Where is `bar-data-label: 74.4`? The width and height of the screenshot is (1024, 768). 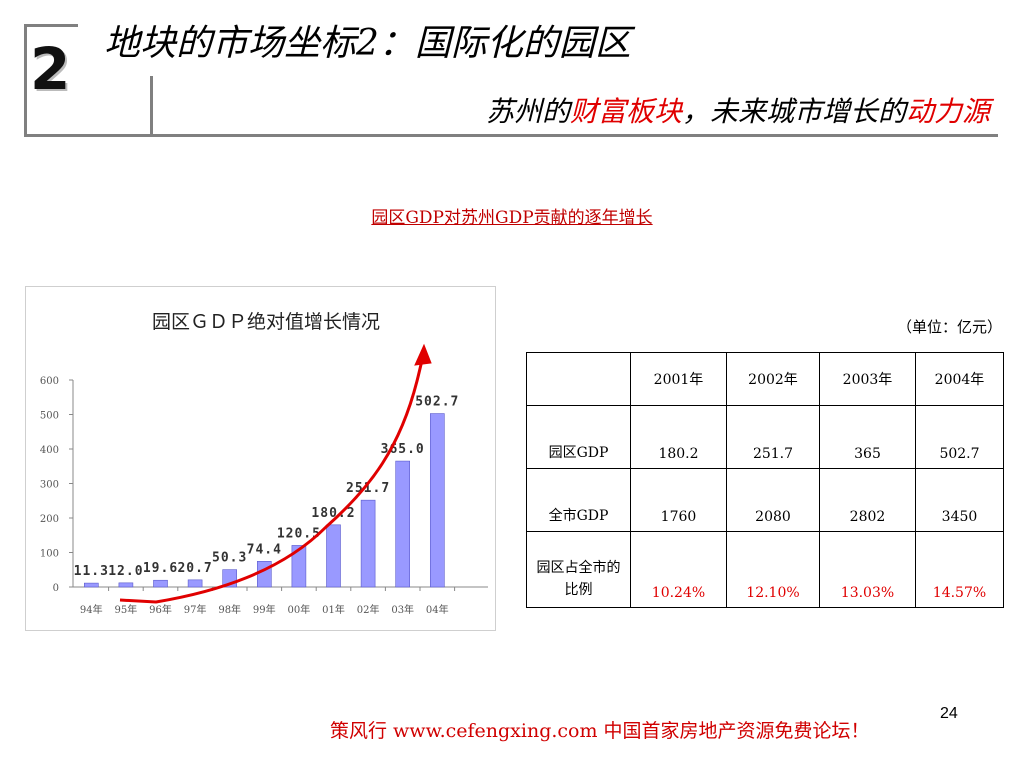
bar-data-label: 74.4 is located at coordinates (264, 549).